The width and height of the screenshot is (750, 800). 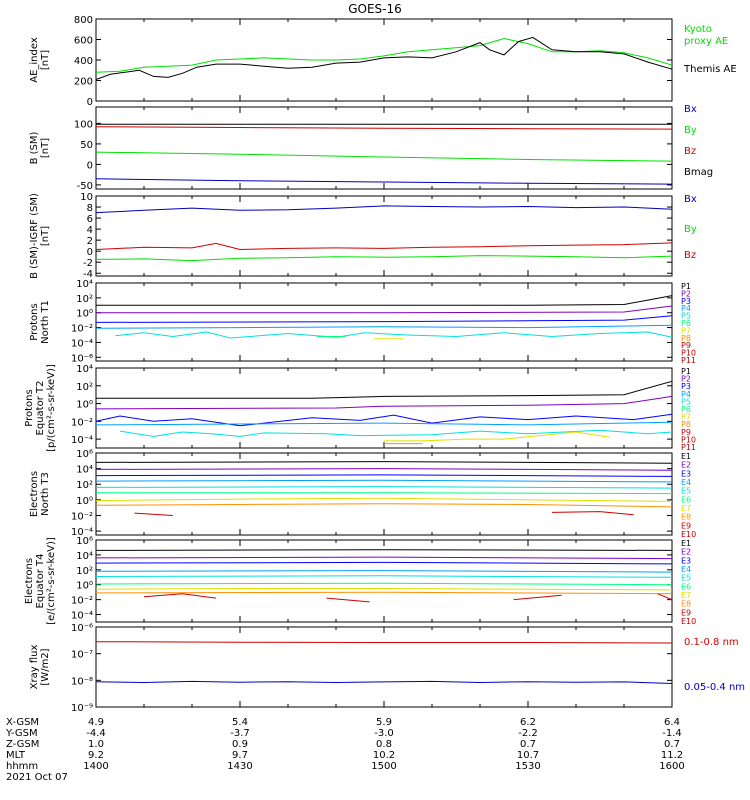 What do you see at coordinates (686, 432) in the screenshot?
I see `legend-entry-protE: P9` at bounding box center [686, 432].